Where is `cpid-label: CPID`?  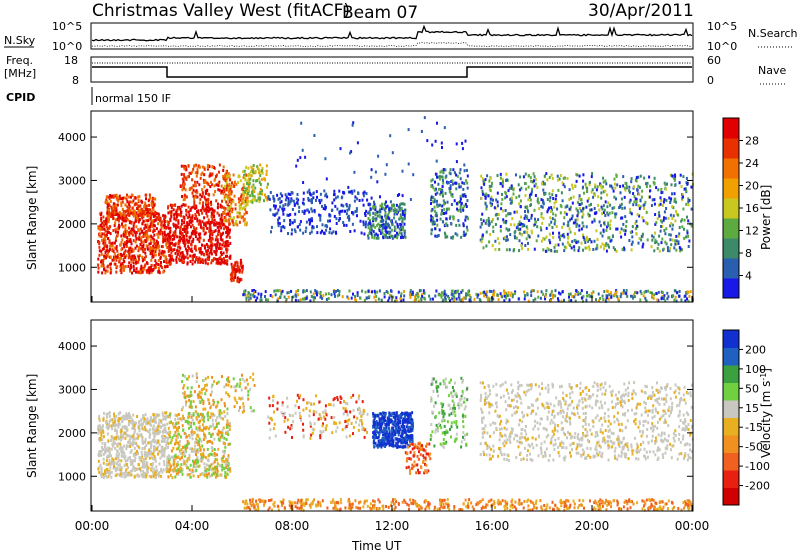
cpid-label: CPID is located at coordinates (20, 97).